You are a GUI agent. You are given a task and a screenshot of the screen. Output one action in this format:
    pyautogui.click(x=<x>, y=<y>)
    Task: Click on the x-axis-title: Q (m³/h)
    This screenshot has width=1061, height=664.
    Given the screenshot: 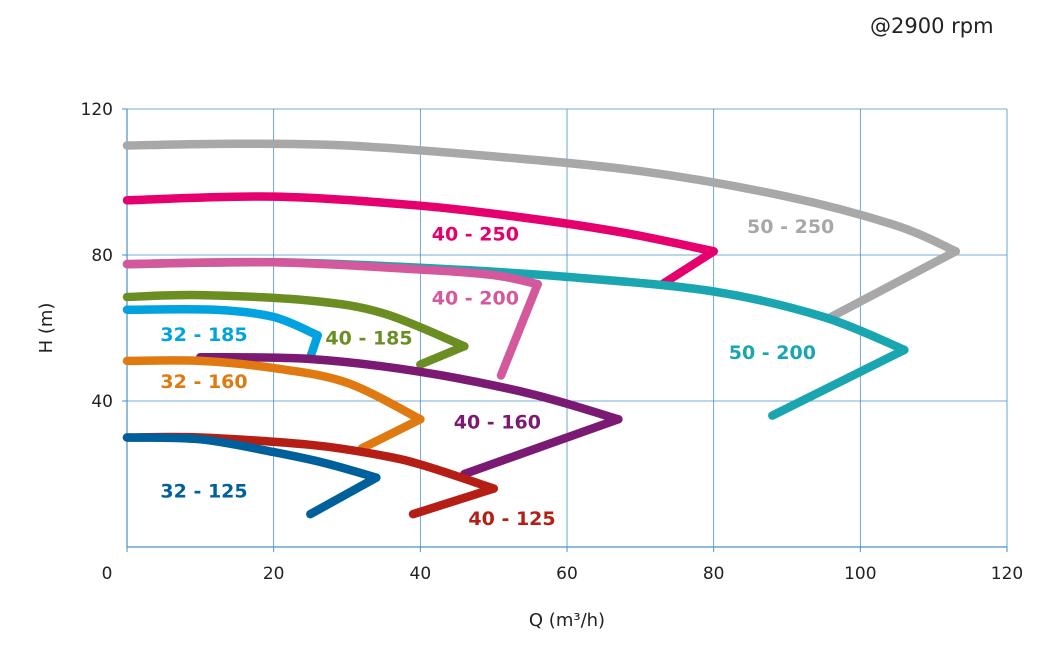 What is the action you would take?
    pyautogui.click(x=567, y=620)
    